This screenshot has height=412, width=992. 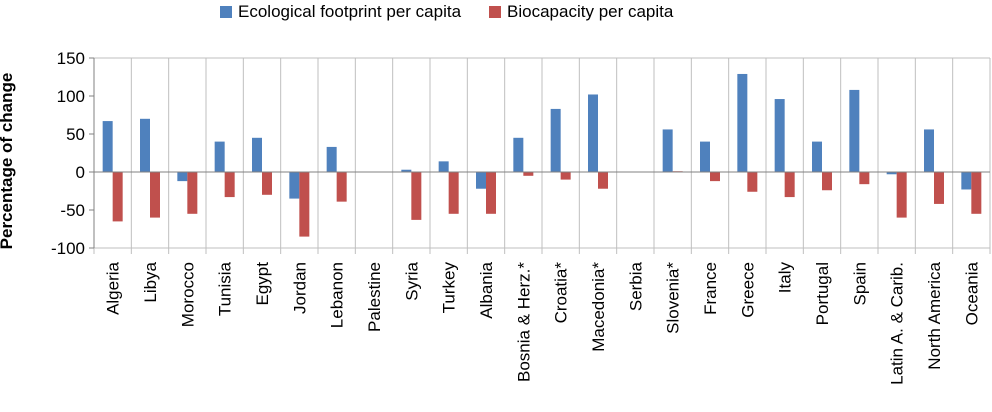 What do you see at coordinates (971, 293) in the screenshot?
I see `x-tick-label: Oceania` at bounding box center [971, 293].